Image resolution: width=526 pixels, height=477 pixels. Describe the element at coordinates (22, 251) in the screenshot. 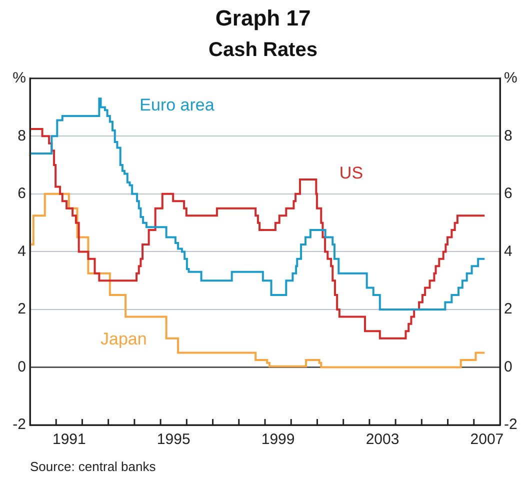

I see `y-tick-label: 4` at that location.